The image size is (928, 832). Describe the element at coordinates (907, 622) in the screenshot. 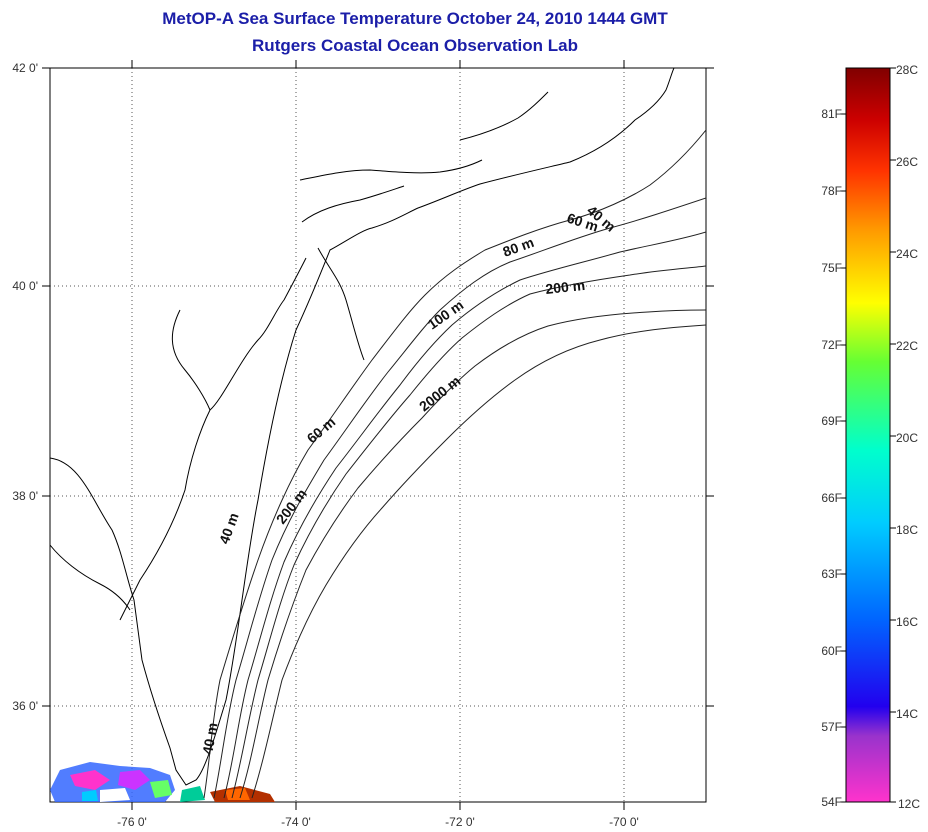

I see `colorbar-celsius-label: 16C` at that location.